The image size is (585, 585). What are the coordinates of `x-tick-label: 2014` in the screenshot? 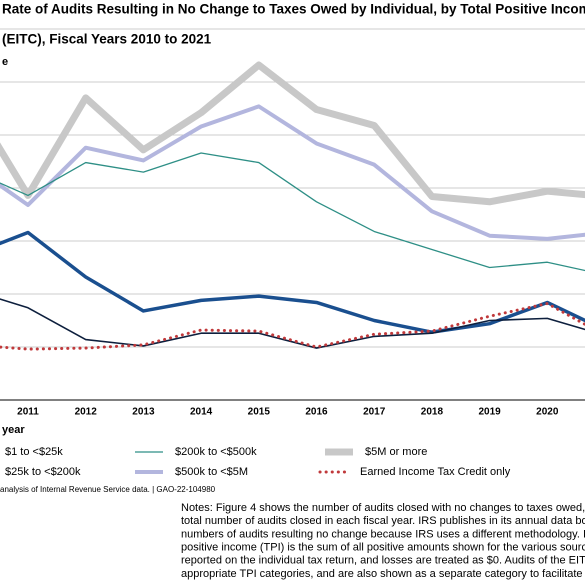 It's located at (201, 412).